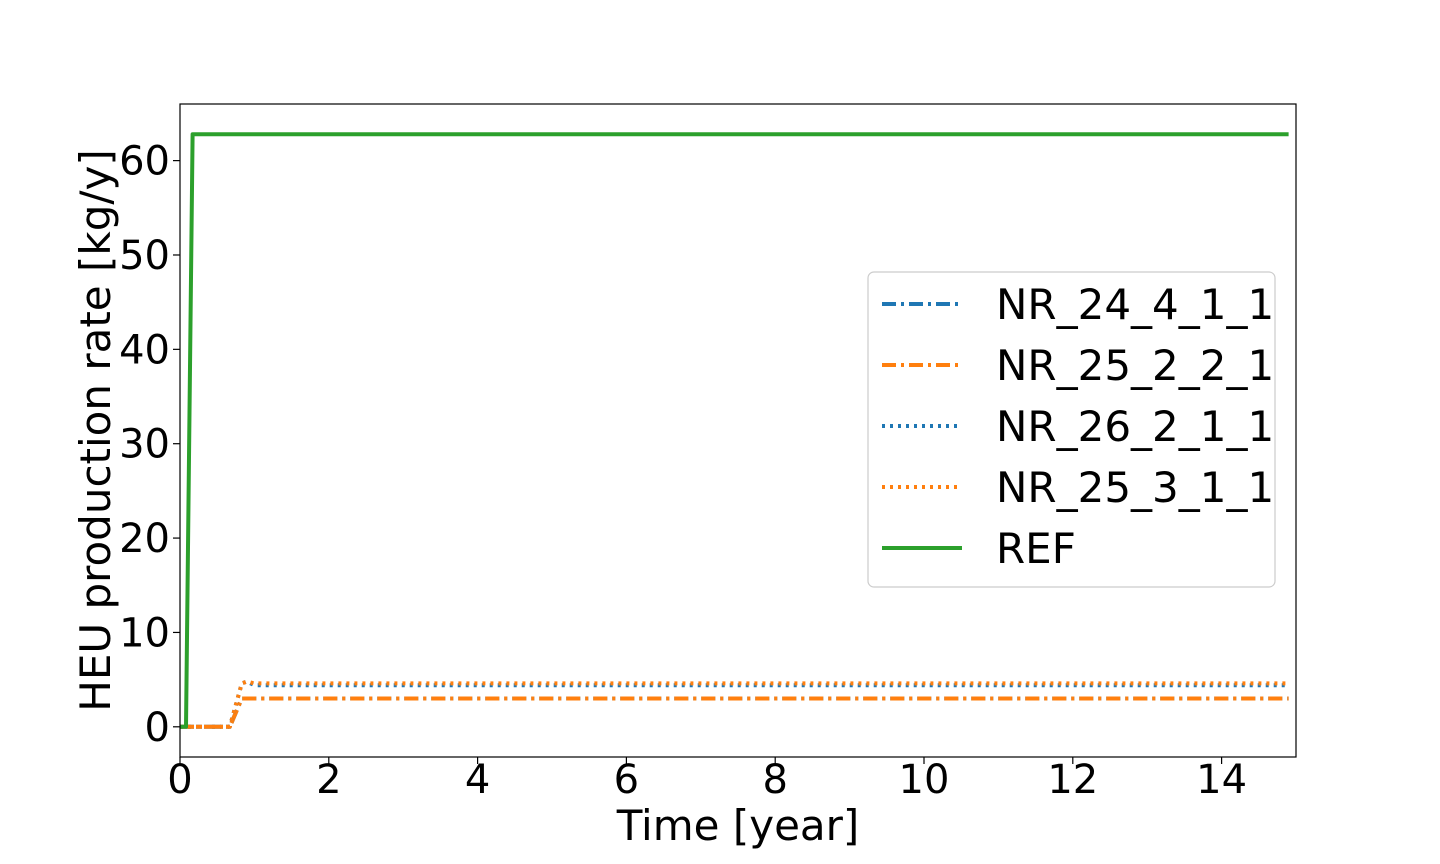 This screenshot has height=864, width=1440. I want to click on y-tick-label: 10, so click(144, 633).